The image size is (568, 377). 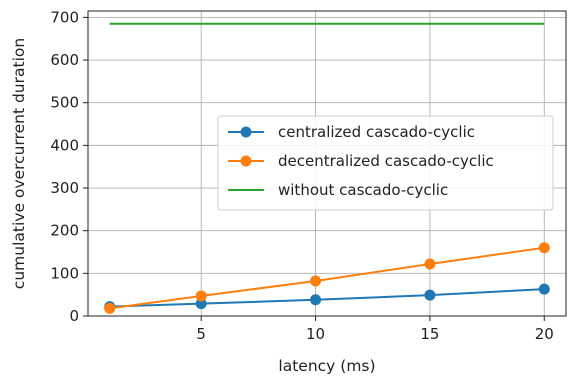 What do you see at coordinates (64, 145) in the screenshot?
I see `y-tick-label: 400` at bounding box center [64, 145].